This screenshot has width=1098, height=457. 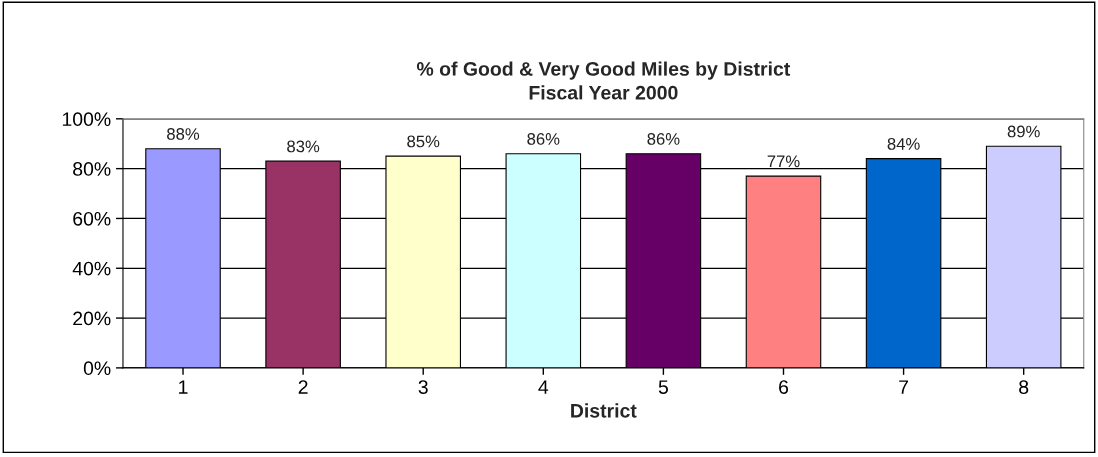 What do you see at coordinates (423, 141) in the screenshot?
I see `data-label: 85%` at bounding box center [423, 141].